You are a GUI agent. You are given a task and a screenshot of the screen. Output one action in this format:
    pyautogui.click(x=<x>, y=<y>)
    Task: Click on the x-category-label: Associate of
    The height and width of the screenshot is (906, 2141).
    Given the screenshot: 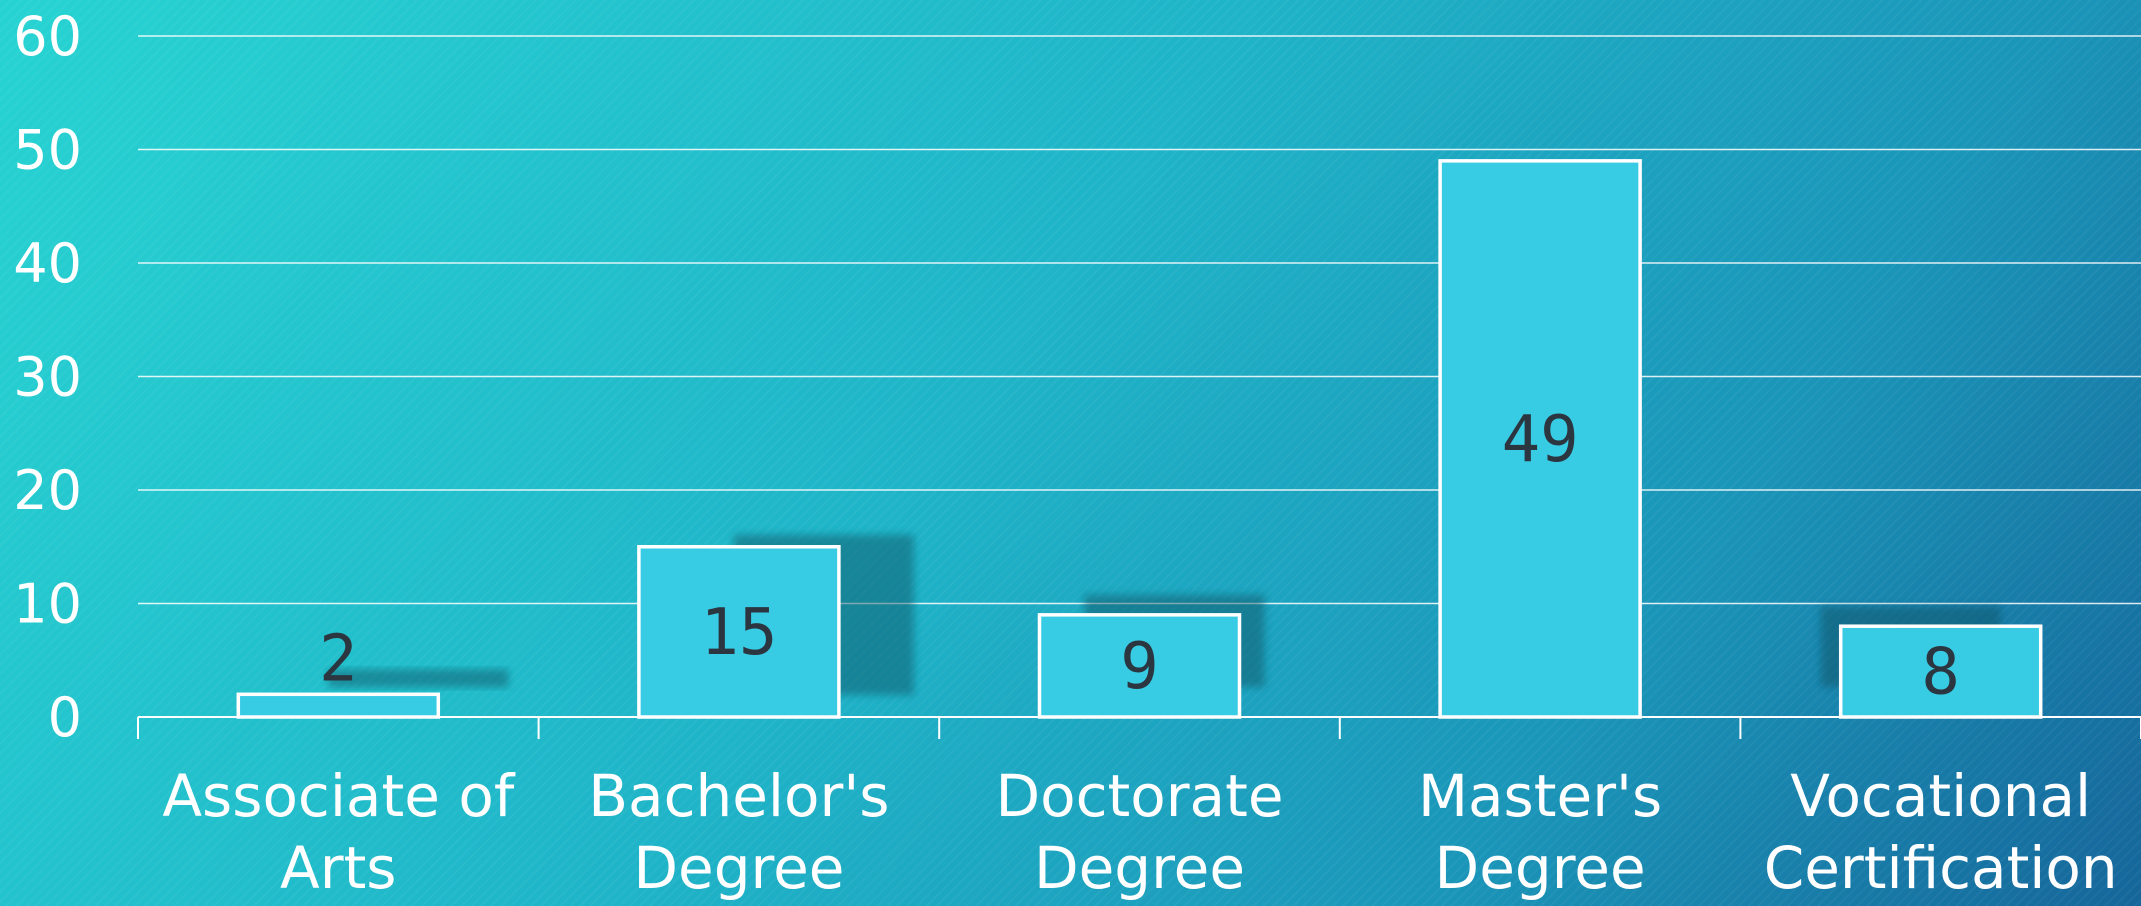 What is the action you would take?
    pyautogui.click(x=338, y=796)
    